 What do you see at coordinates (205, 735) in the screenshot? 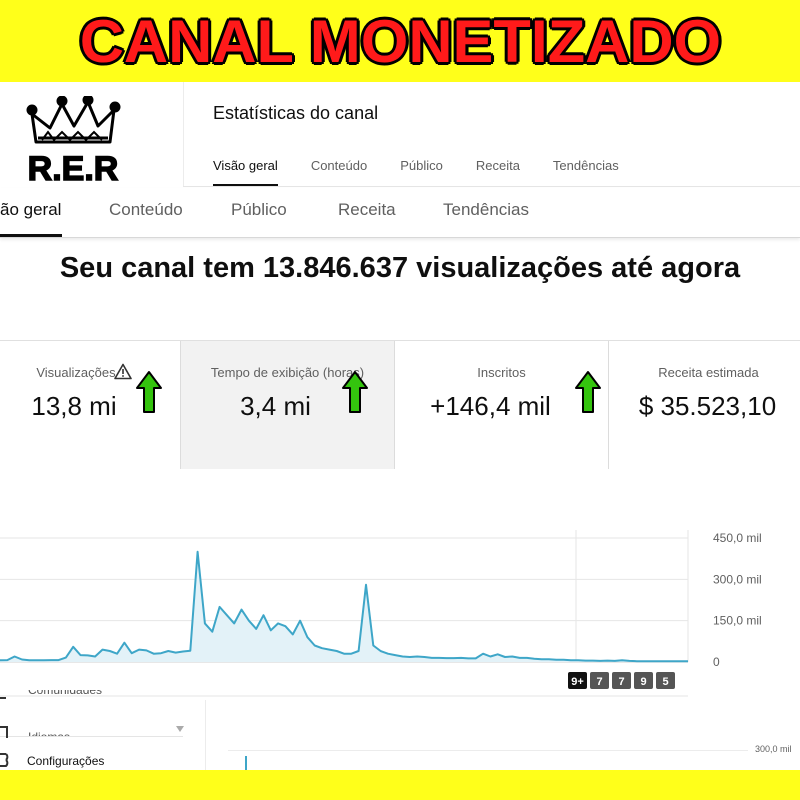
I see `content-divider` at bounding box center [205, 735].